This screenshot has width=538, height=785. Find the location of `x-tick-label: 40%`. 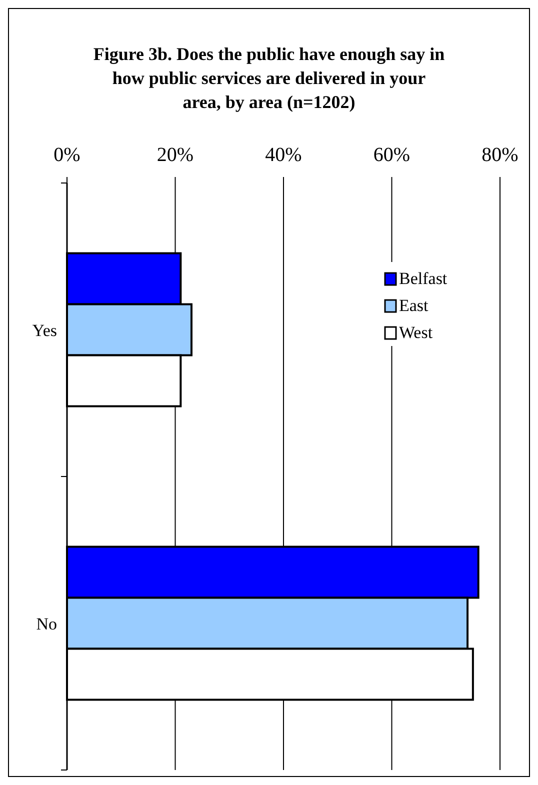

x-tick-label: 40% is located at coordinates (283, 155).